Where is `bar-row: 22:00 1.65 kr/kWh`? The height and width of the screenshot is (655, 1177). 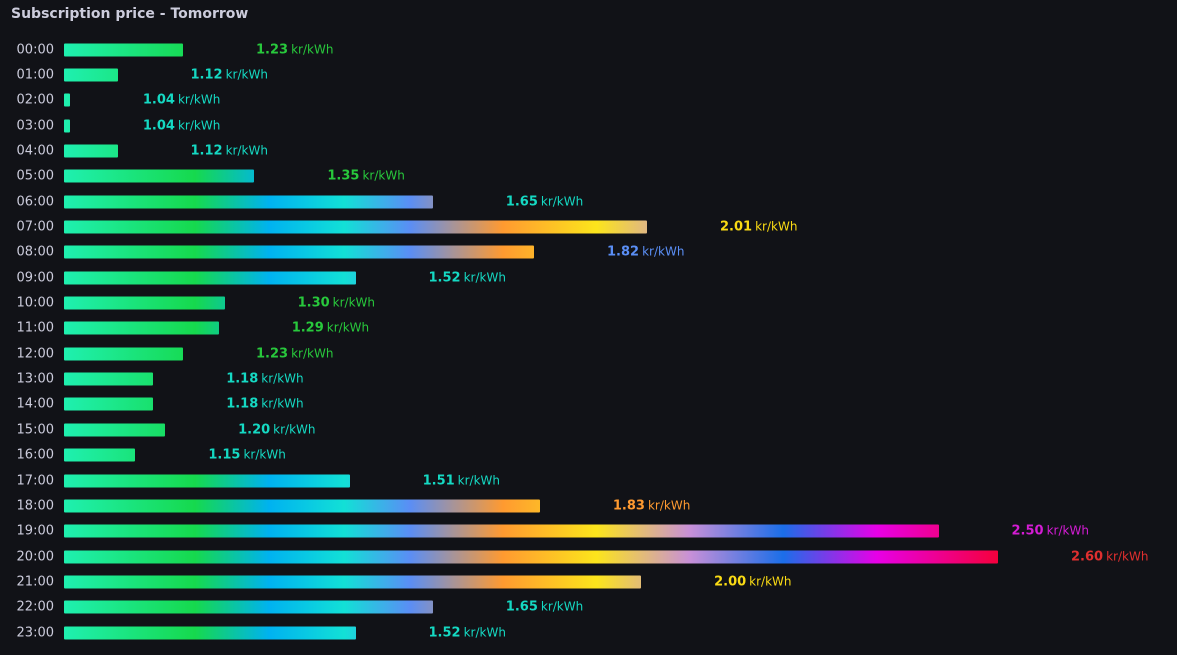
bar-row: 22:00 1.65 kr/kWh is located at coordinates (588, 607).